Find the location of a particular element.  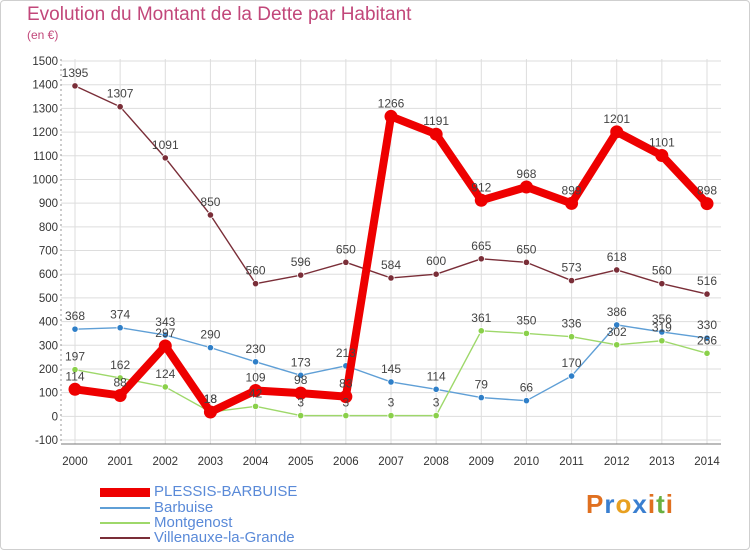

data-label: 79 is located at coordinates (482, 385).